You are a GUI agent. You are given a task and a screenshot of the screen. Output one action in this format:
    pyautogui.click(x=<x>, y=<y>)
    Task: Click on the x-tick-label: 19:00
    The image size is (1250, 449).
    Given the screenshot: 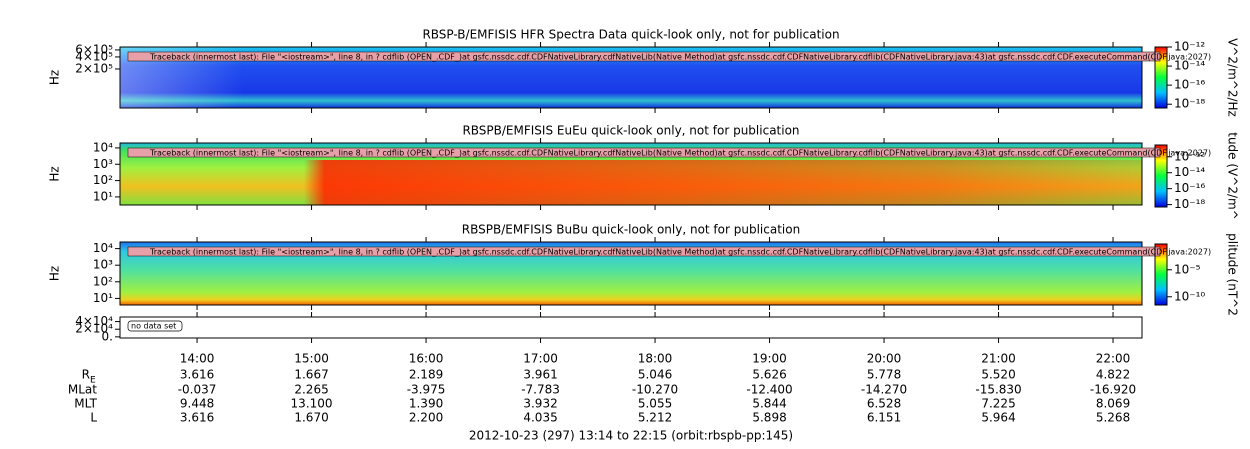 What is the action you would take?
    pyautogui.click(x=769, y=359)
    